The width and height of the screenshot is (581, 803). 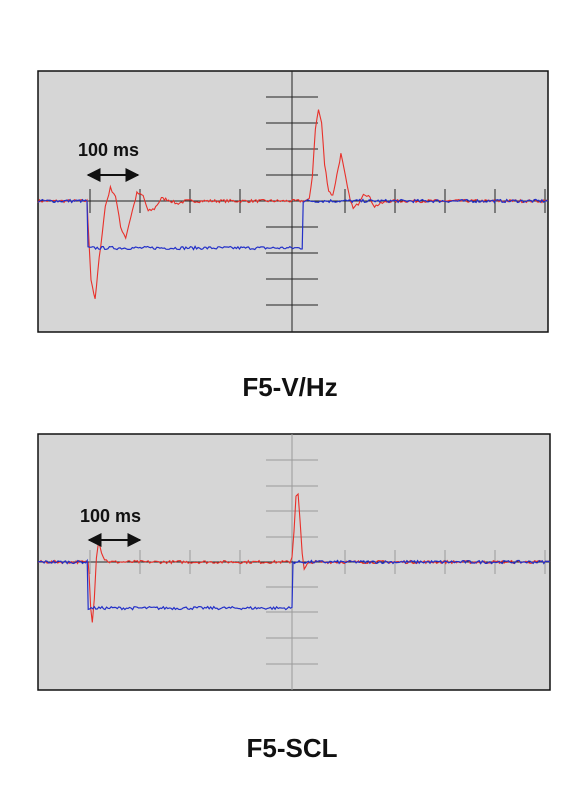 I want to click on scope-title-scl: F5-SCL, so click(x=292, y=748).